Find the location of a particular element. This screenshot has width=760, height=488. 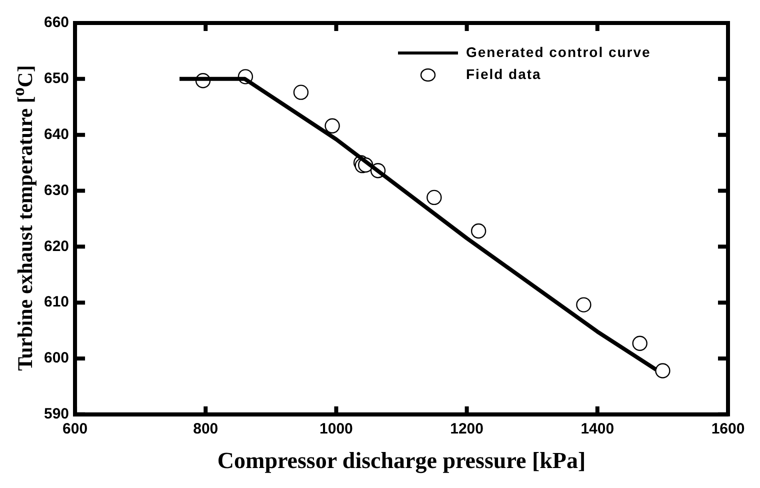

y-tick-label: 660 is located at coordinates (57, 23).